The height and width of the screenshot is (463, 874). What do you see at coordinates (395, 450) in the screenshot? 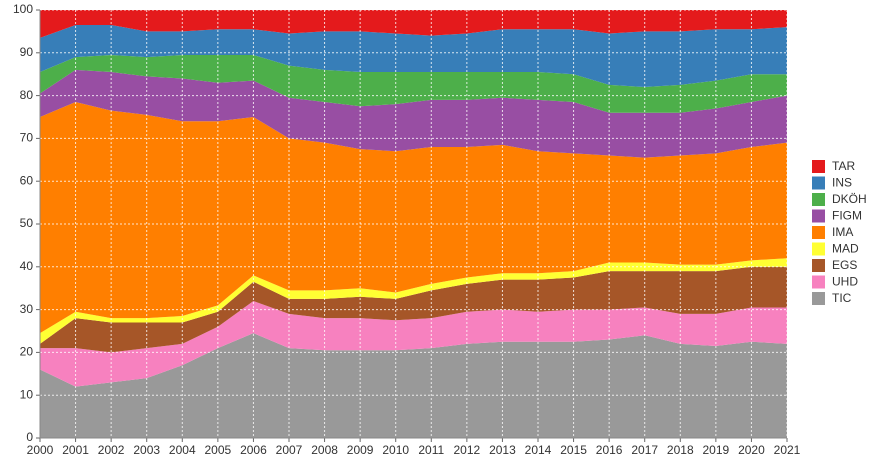
I see `x-tick-label: 2010` at bounding box center [395, 450].